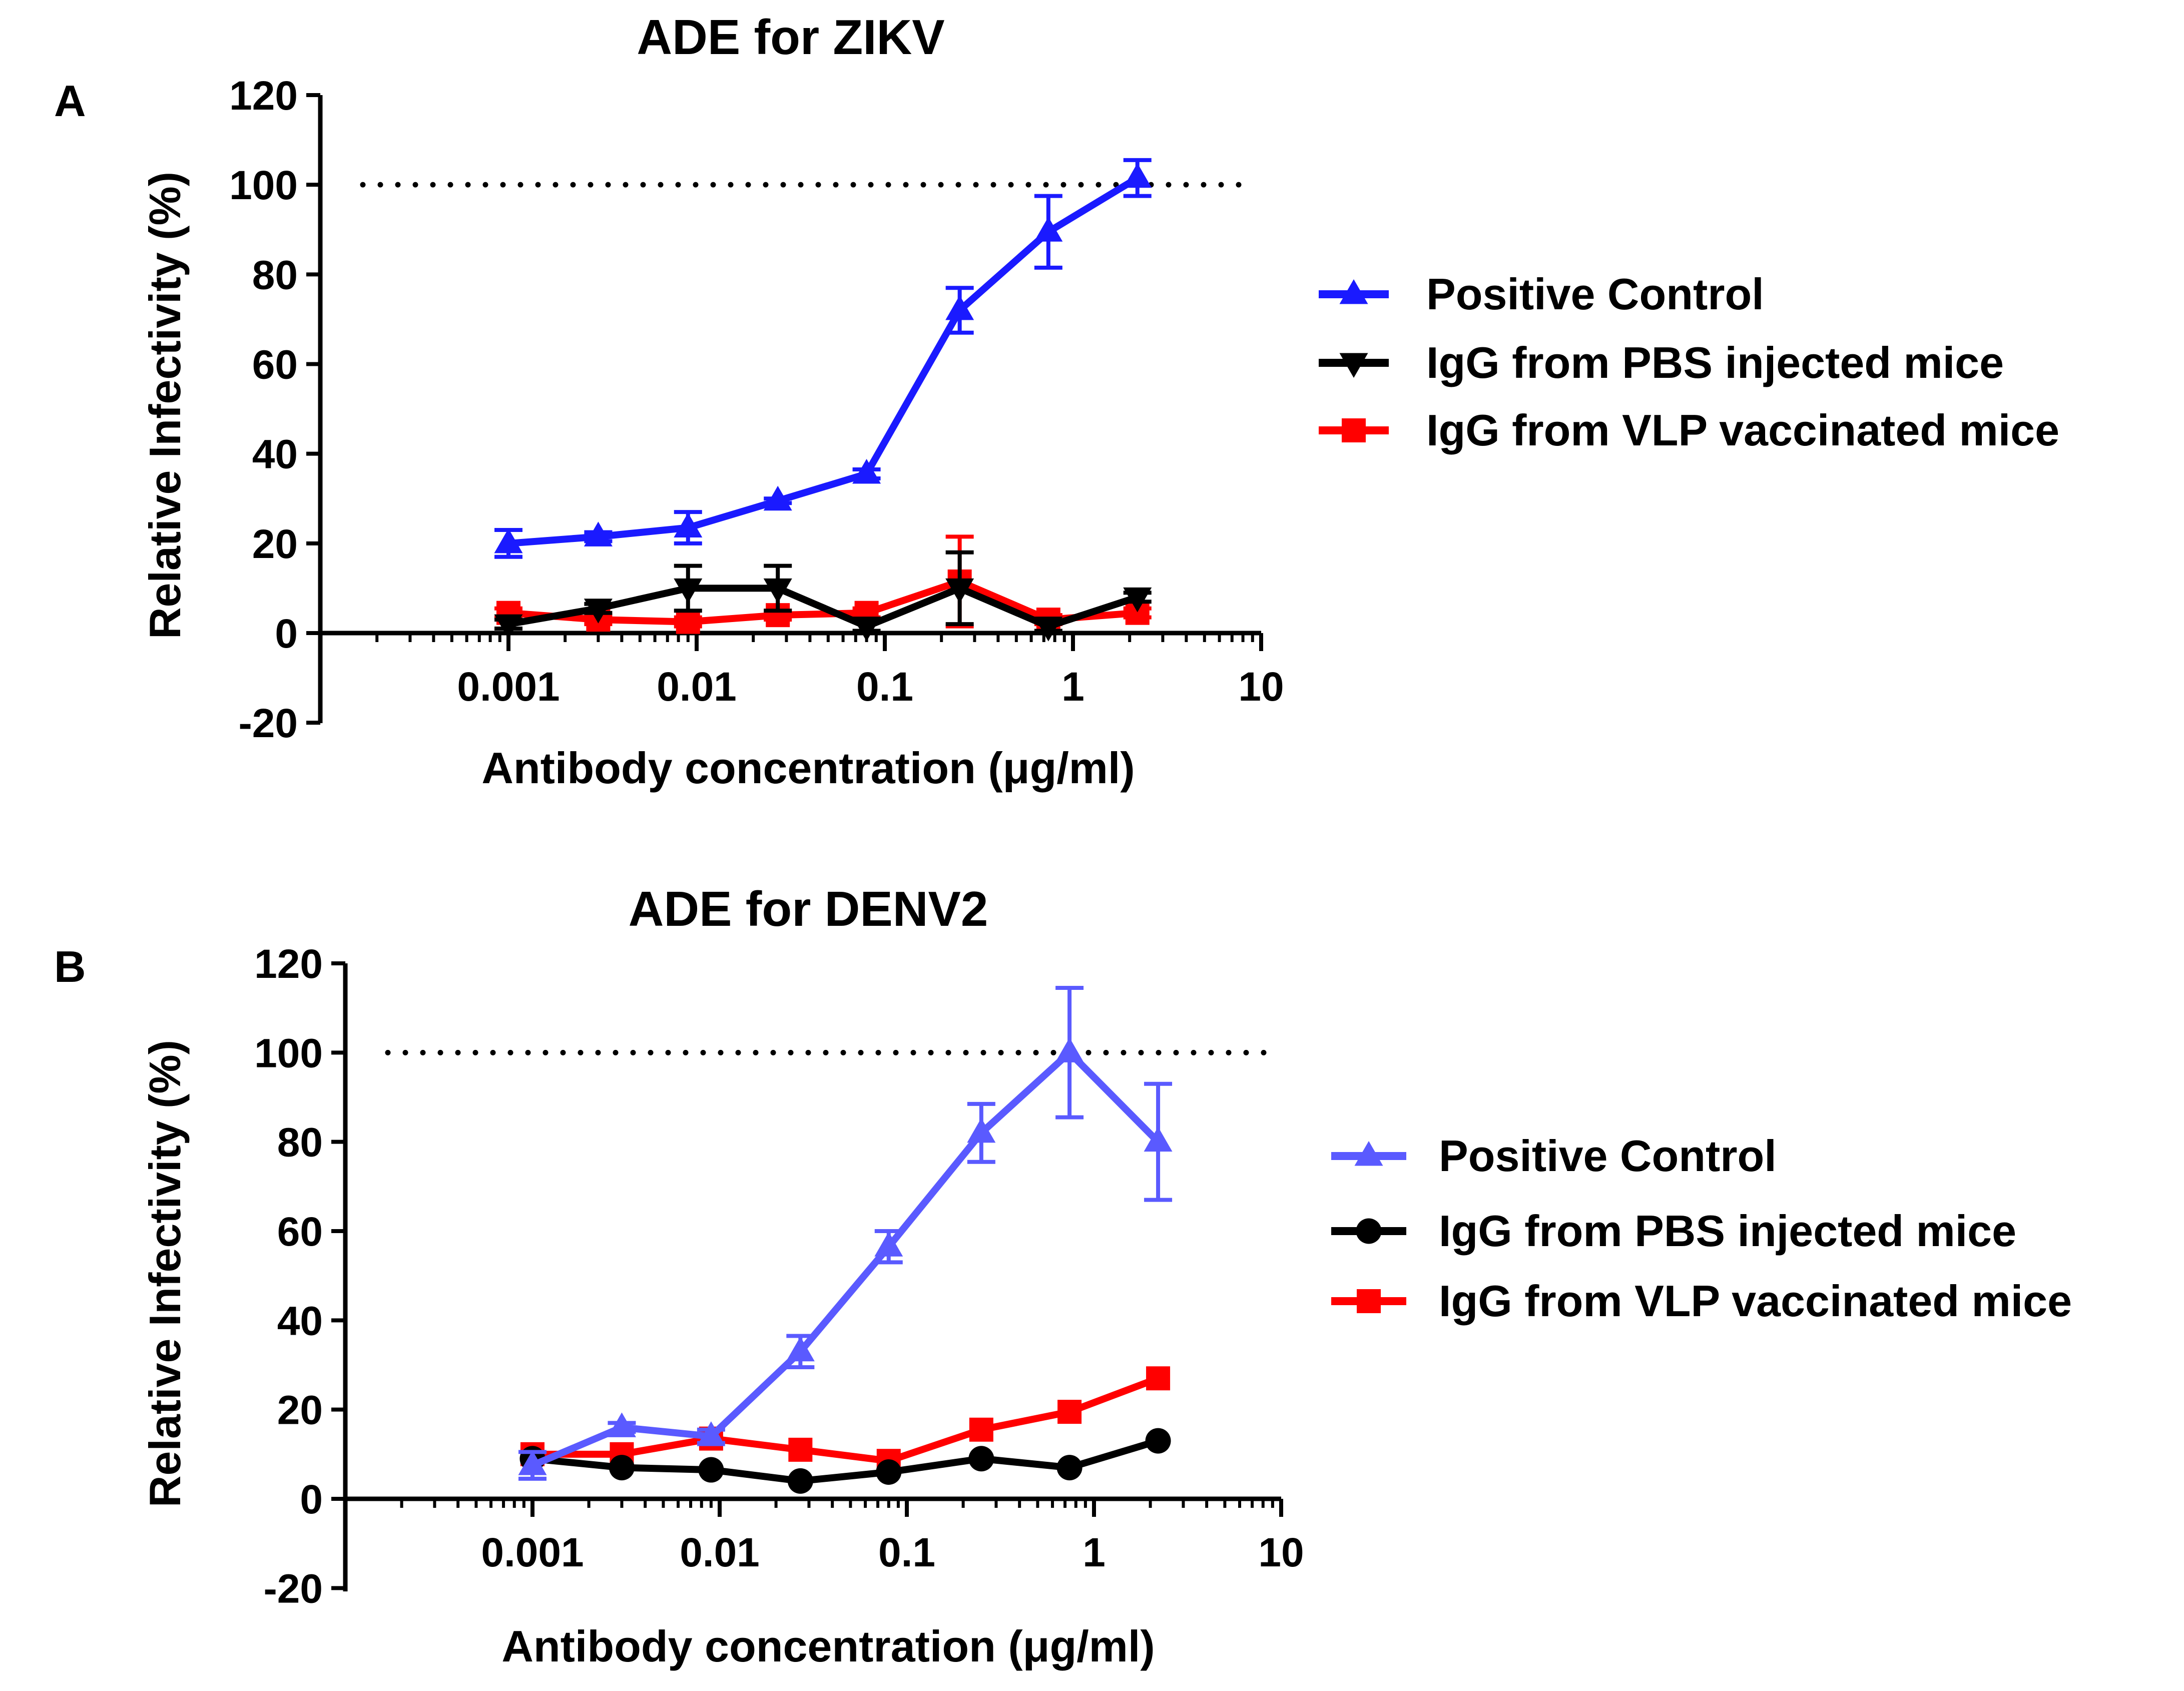 Image resolution: width=2184 pixels, height=1691 pixels. I want to click on chart-title: ADE for ZIKV, so click(790, 37).